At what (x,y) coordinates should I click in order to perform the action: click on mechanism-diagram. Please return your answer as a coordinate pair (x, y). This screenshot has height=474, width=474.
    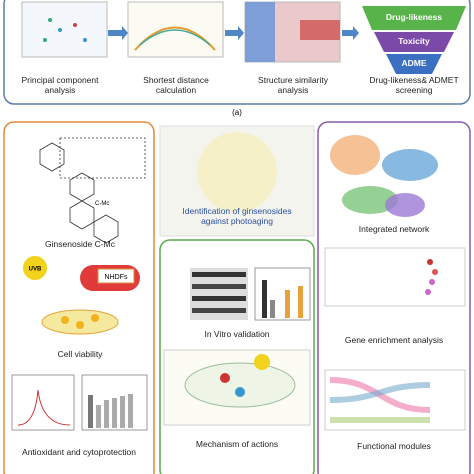
    Looking at the image, I should click on (237, 387).